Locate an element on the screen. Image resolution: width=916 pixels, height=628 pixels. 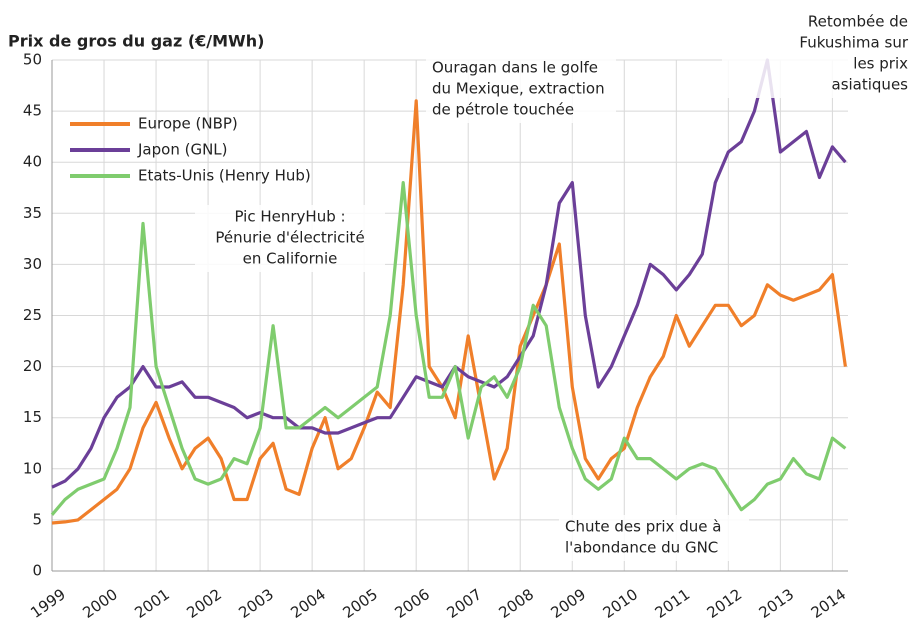
y-tick-label: 20 is located at coordinates (32, 366).